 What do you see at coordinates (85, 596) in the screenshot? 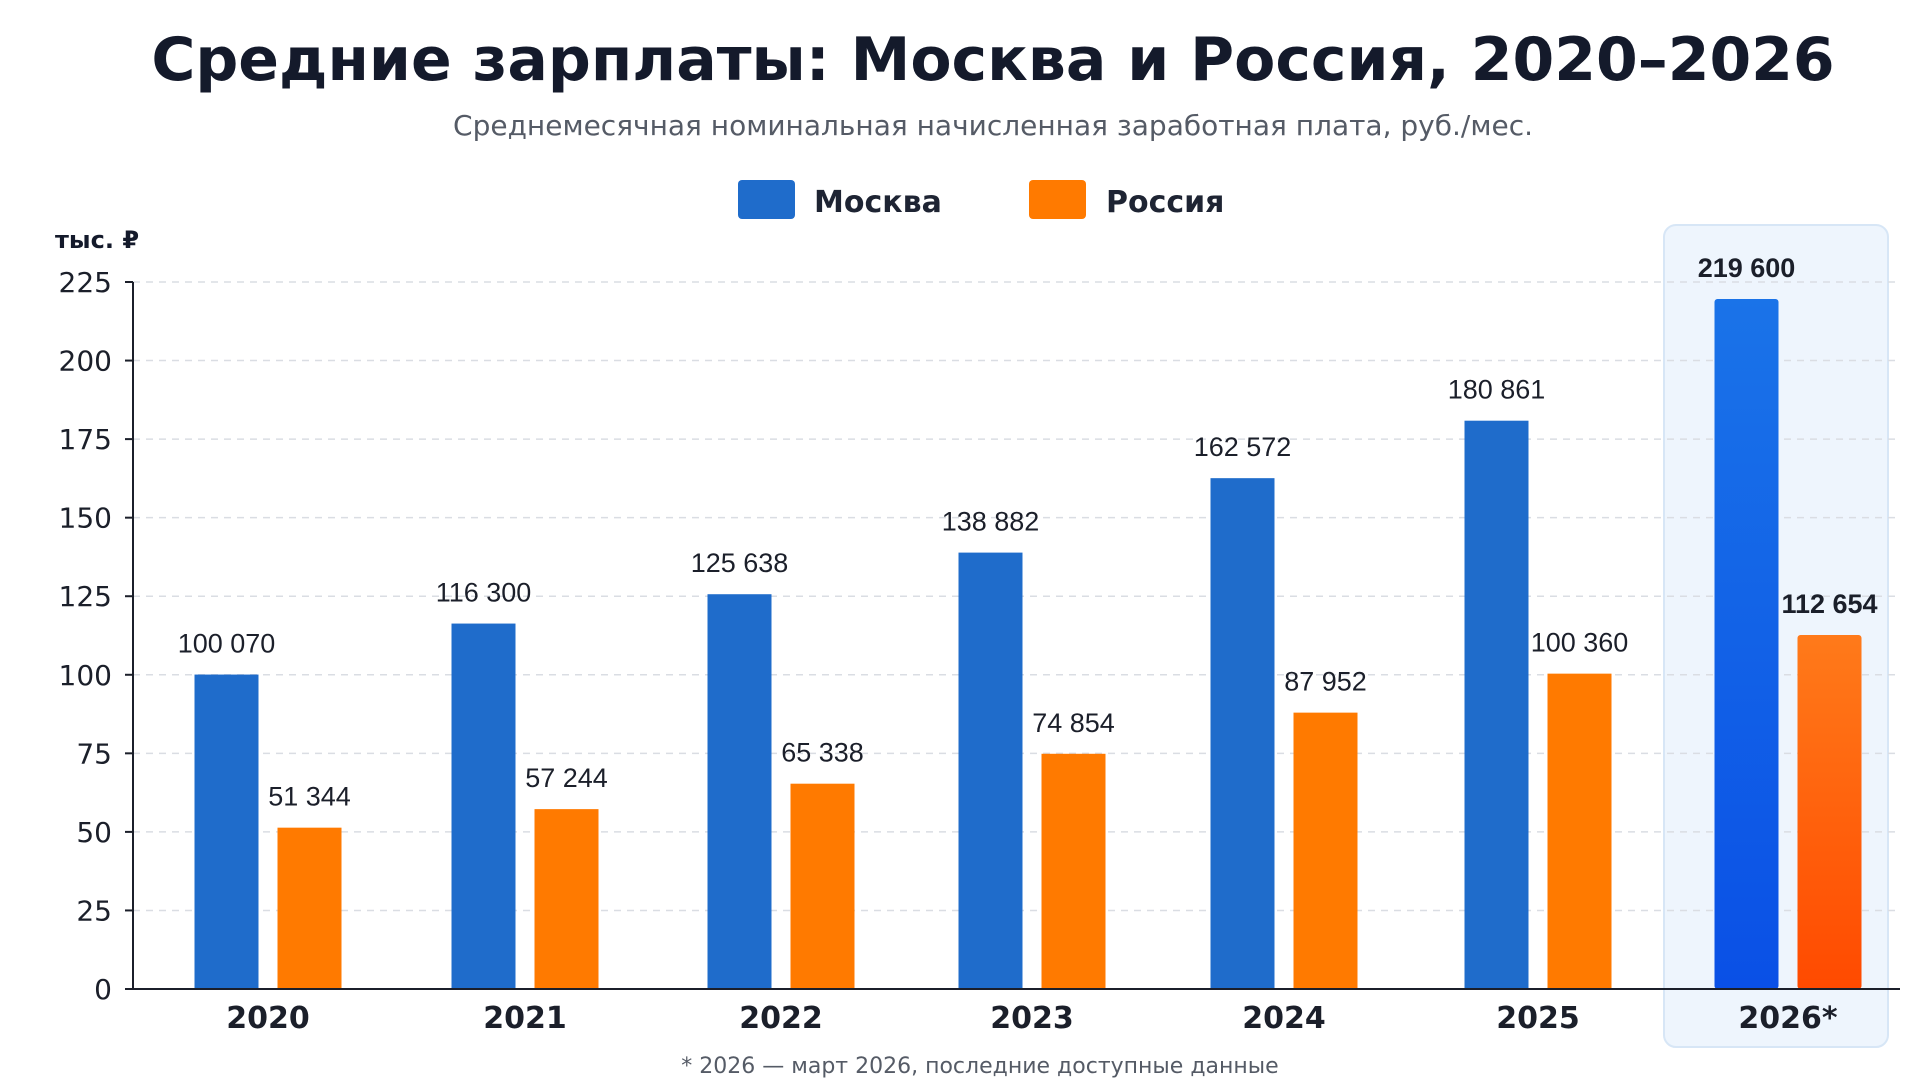
I see `y-tick-label: 125` at bounding box center [85, 596].